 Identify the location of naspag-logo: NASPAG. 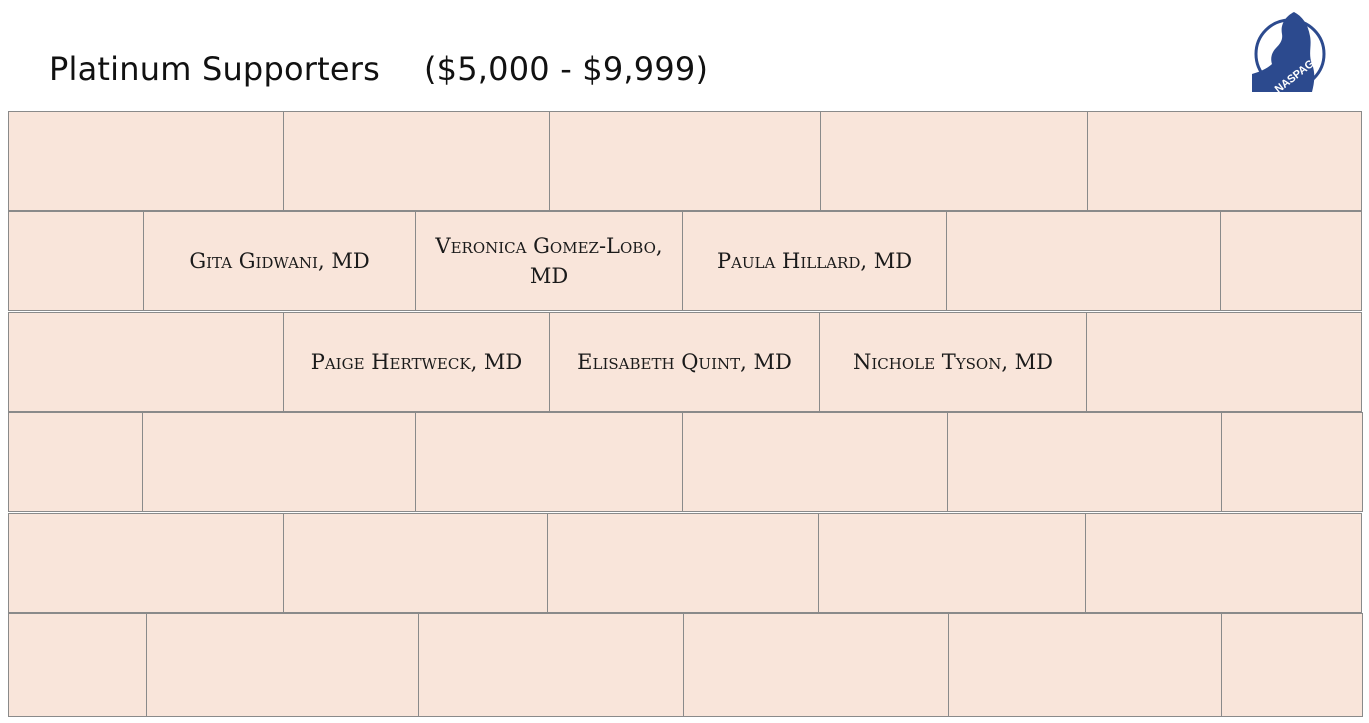
(1289, 52).